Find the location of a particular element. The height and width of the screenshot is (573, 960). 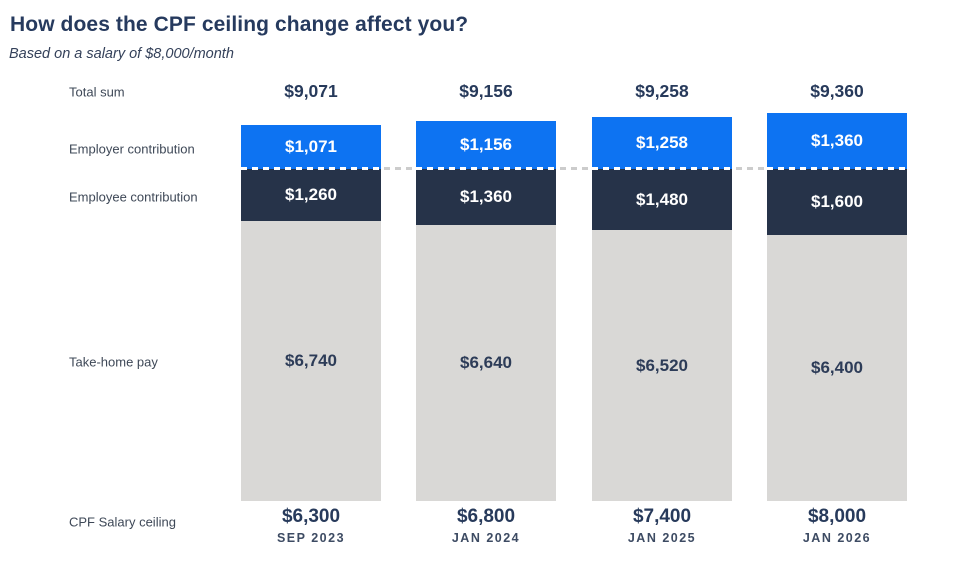

employee-value: $1,480 is located at coordinates (662, 199).